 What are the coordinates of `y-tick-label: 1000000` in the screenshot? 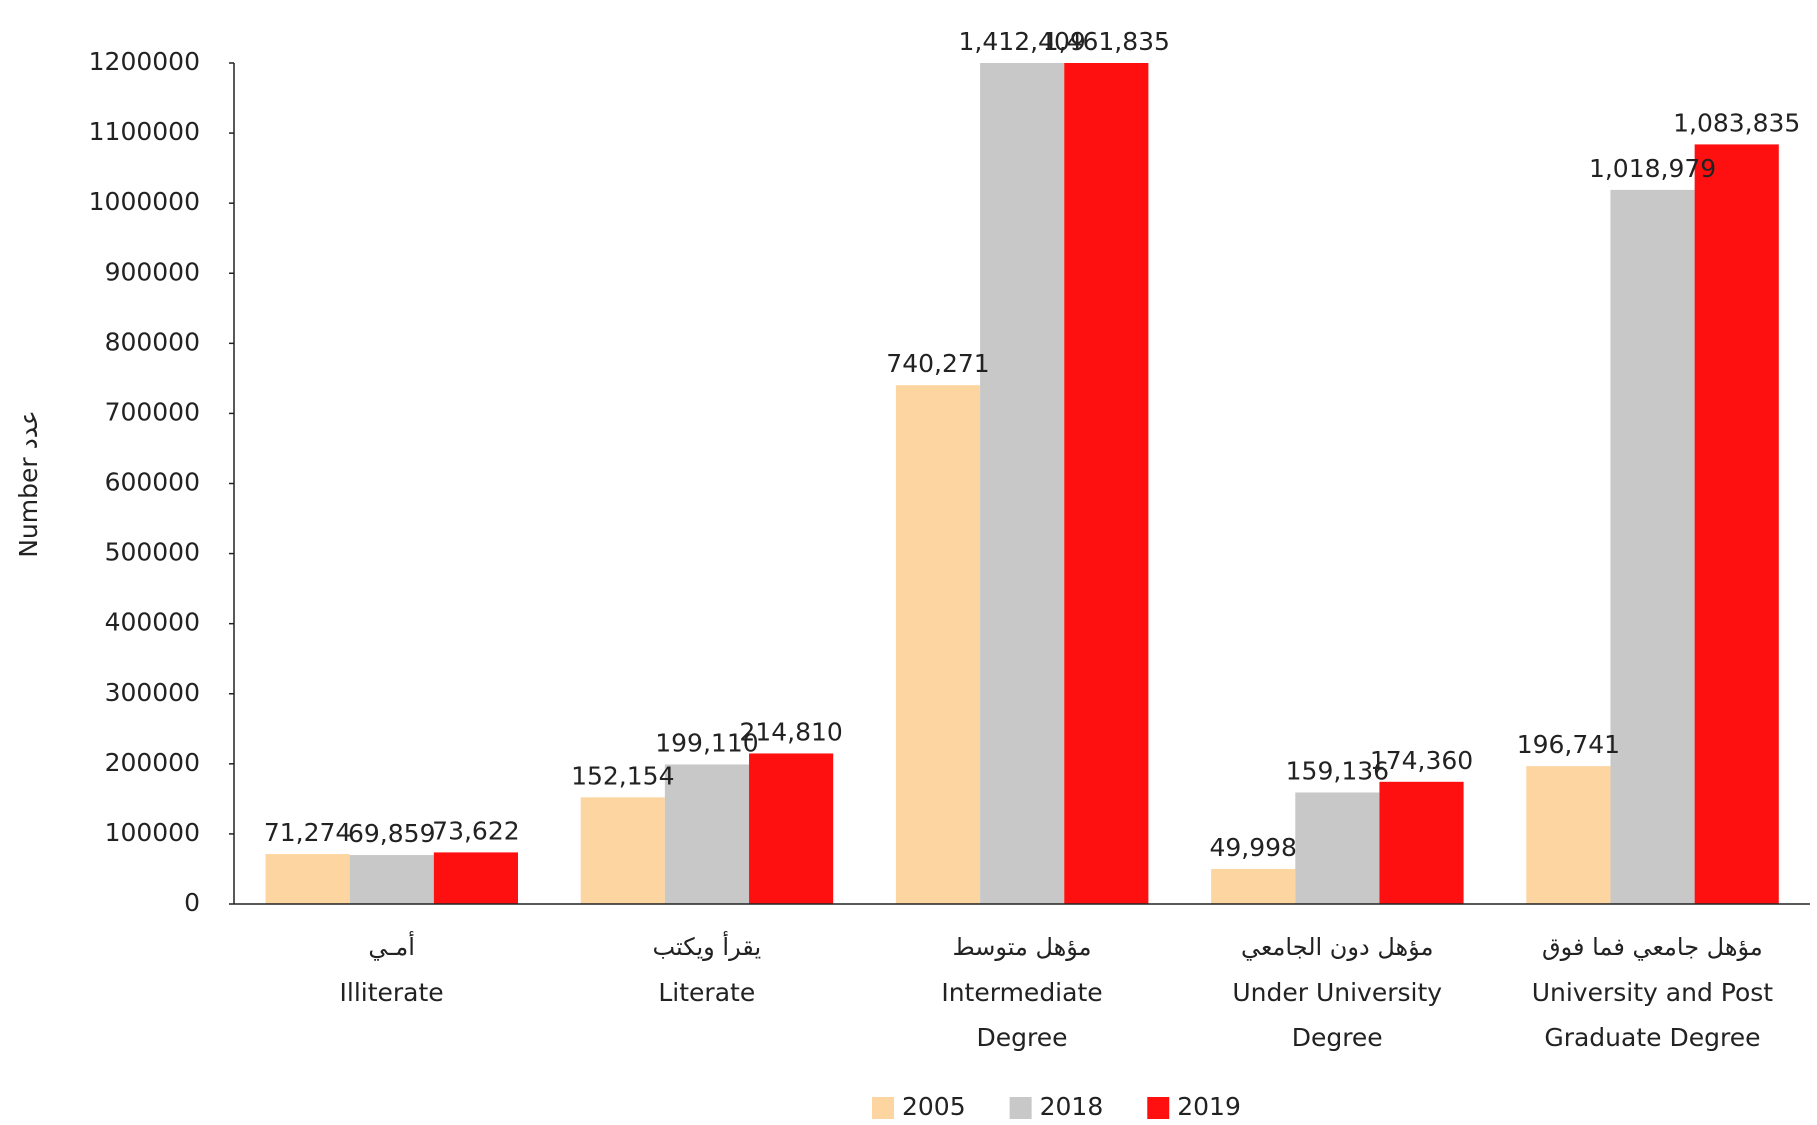 It's located at (144, 201).